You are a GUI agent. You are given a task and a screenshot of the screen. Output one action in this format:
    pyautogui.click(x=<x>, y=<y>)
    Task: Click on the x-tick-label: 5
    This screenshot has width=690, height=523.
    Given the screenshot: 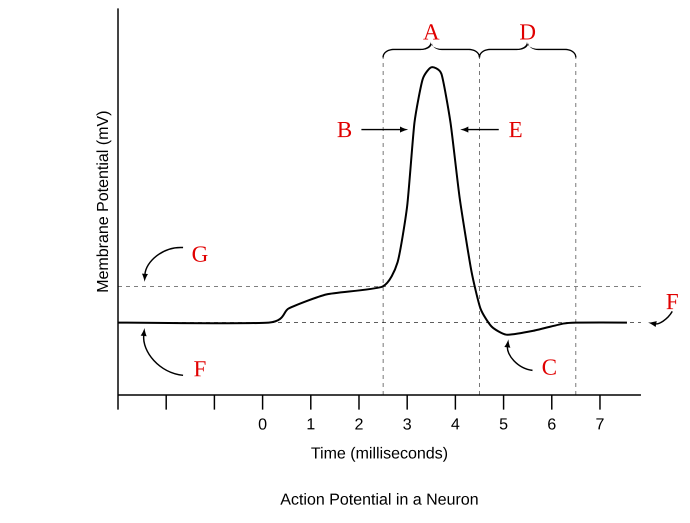 What is the action you would take?
    pyautogui.click(x=504, y=424)
    